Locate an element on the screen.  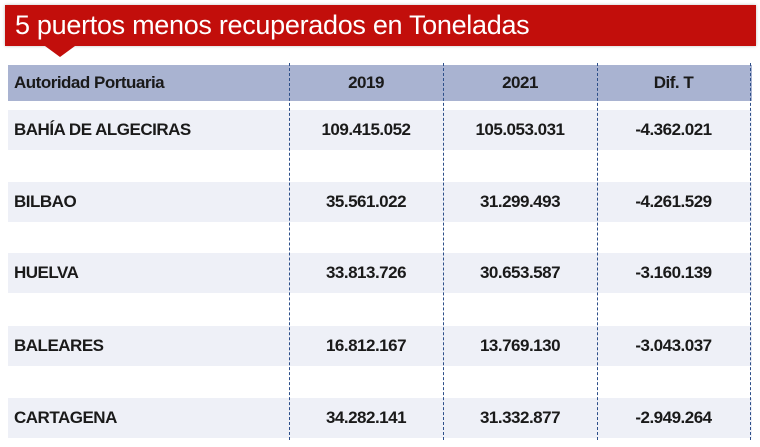
port-name: BAHÍA DE ALGECIRAS is located at coordinates (102, 129).